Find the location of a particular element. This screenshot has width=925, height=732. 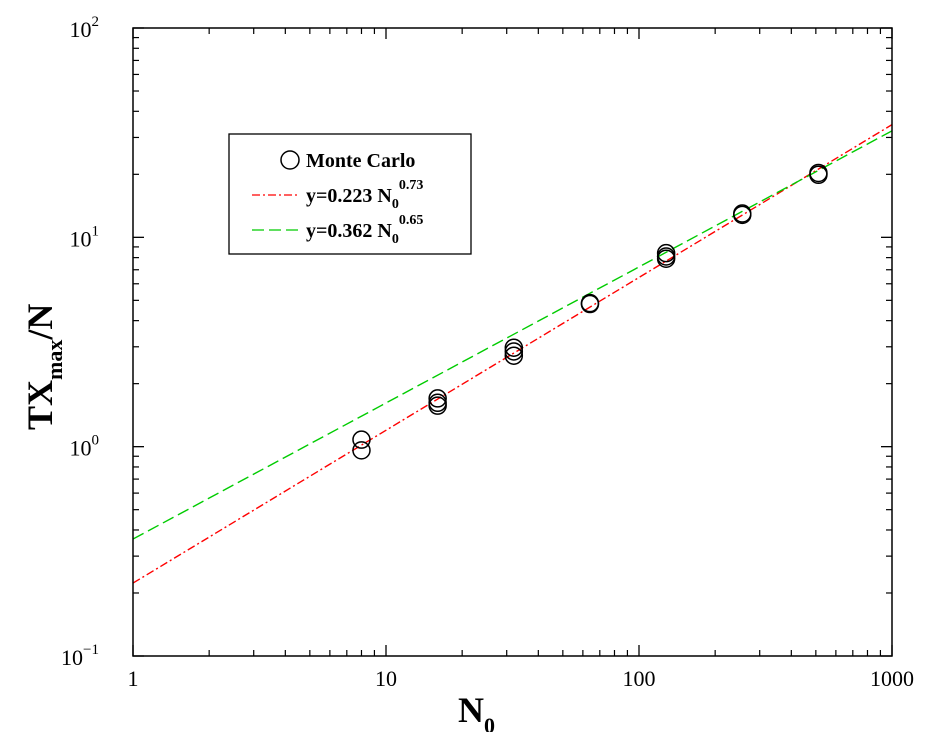

y-axis-title-main: TX is located at coordinates (40, 405).